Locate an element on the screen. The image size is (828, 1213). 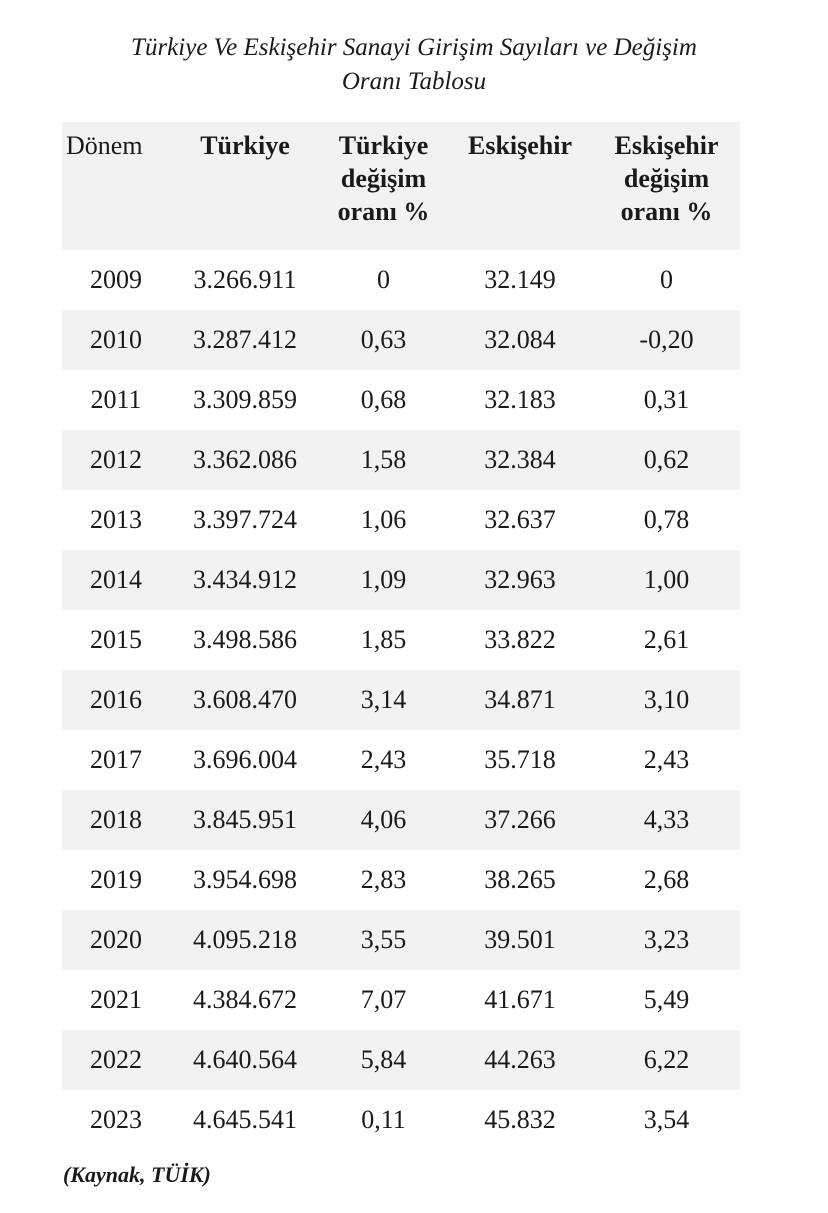
cell-eskisehir-change: 3,10 is located at coordinates (666, 699).